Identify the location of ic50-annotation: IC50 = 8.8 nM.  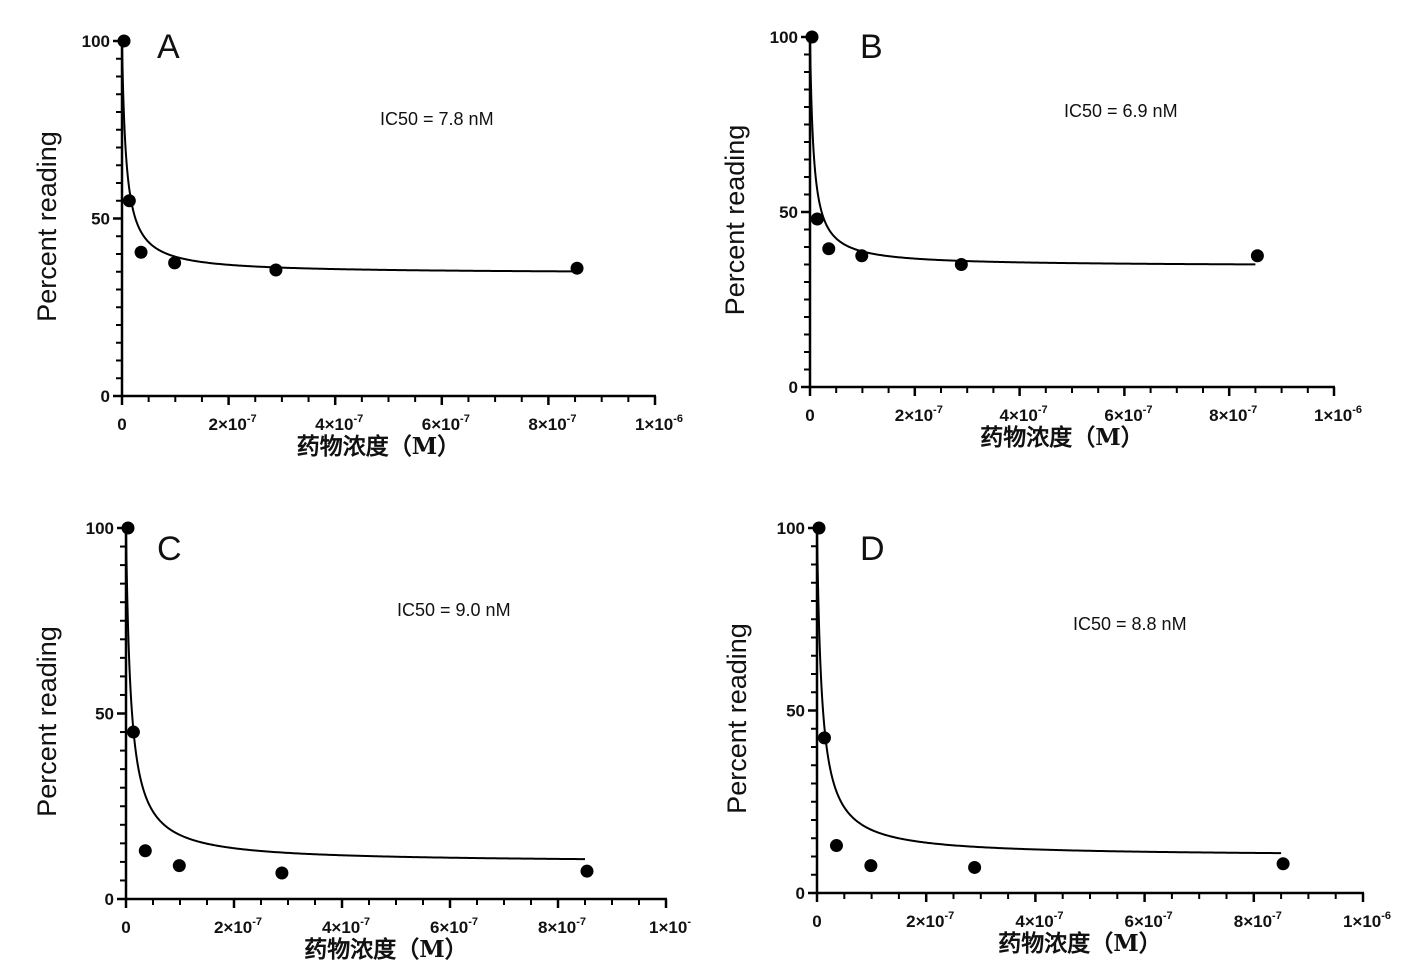
(1130, 624).